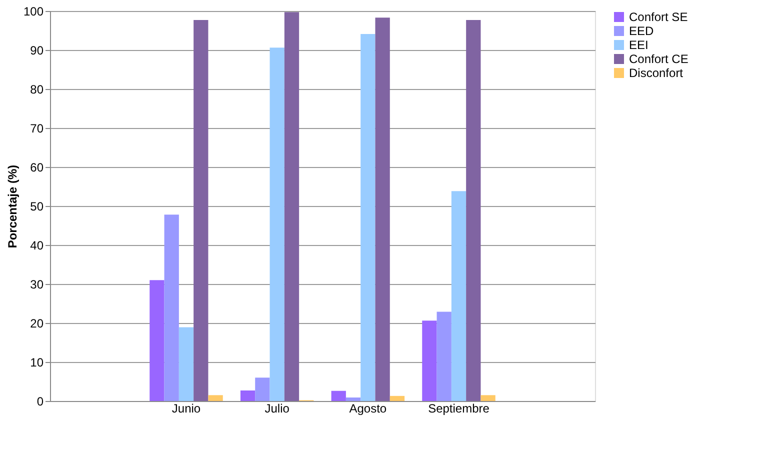 This screenshot has height=454, width=775. What do you see at coordinates (658, 17) in the screenshot?
I see `legend-label: Confort SE` at bounding box center [658, 17].